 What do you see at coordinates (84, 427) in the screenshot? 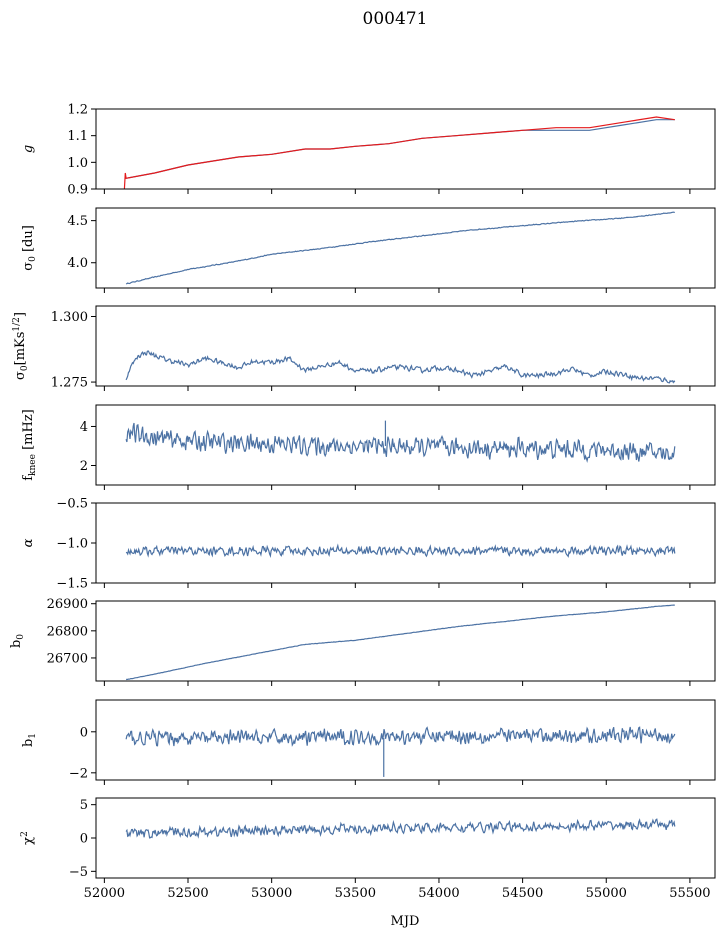
I see `y-tick-label: 4` at bounding box center [84, 427].